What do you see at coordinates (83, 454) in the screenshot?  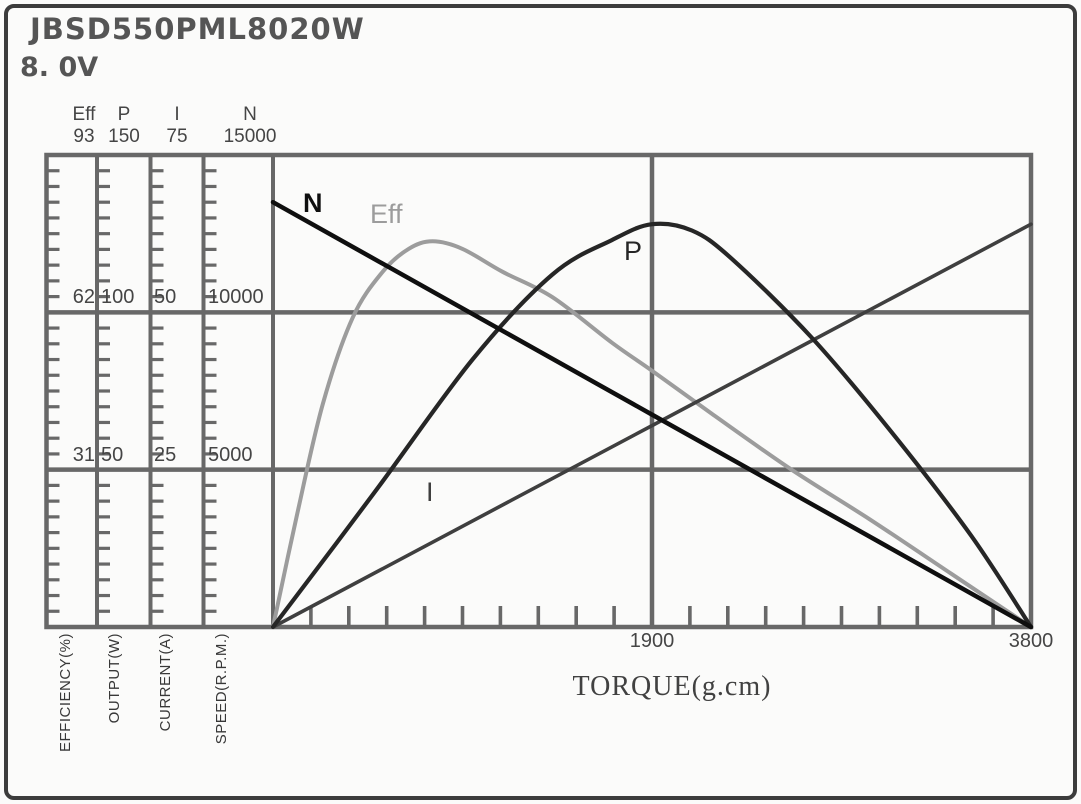 I see `y-tick-label-eff: 31` at bounding box center [83, 454].